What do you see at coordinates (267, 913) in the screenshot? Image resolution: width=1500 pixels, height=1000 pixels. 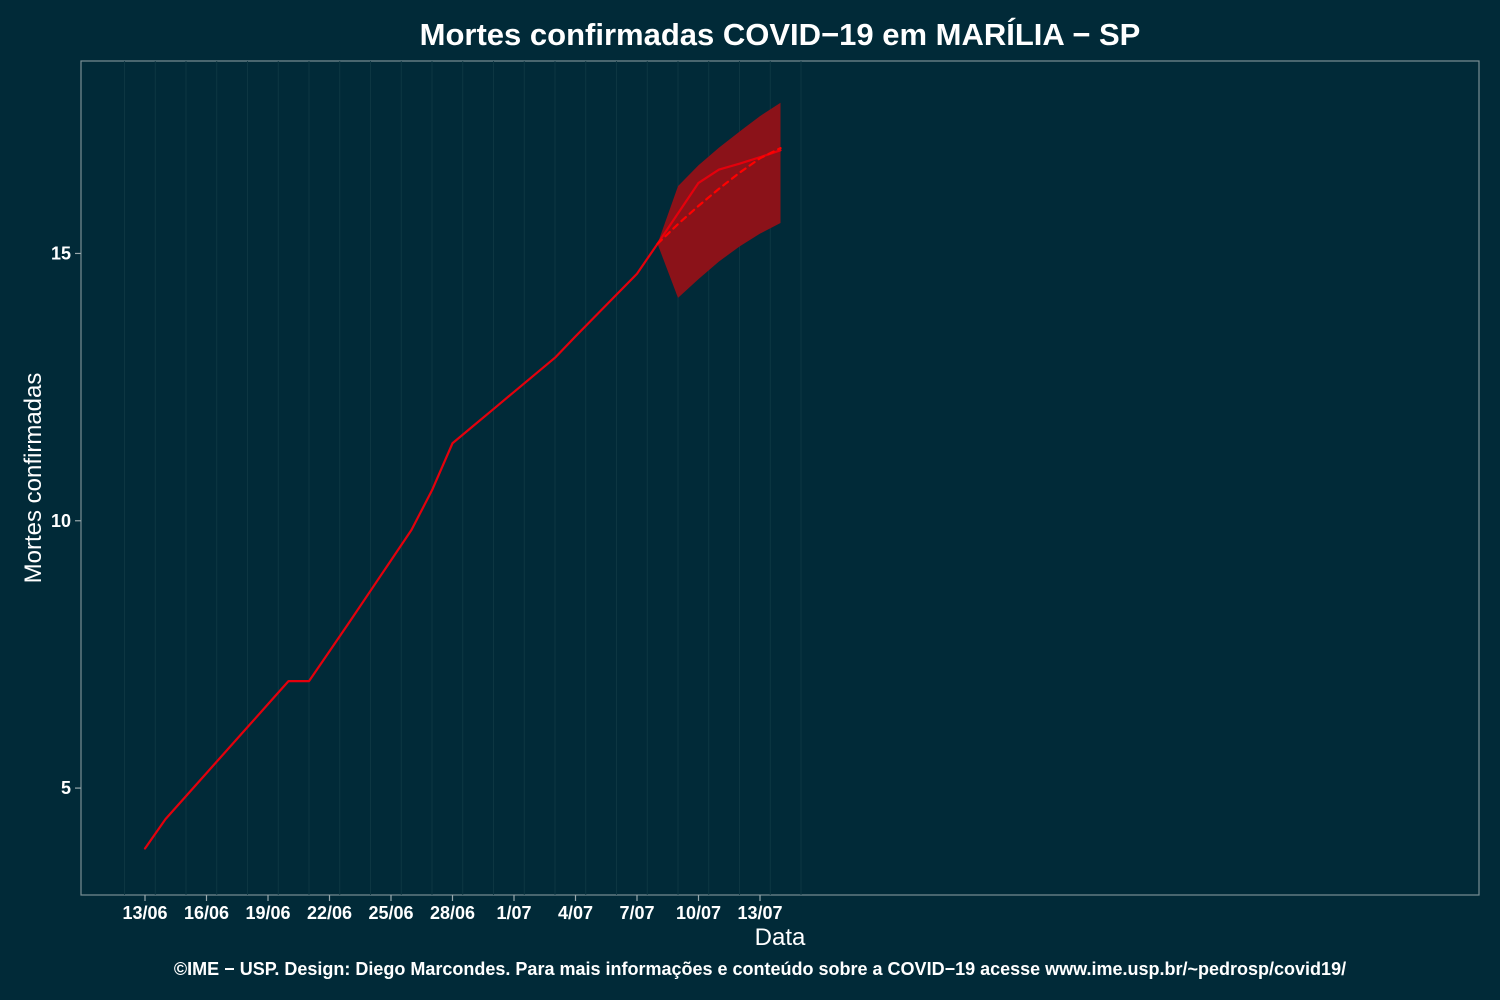 I see `x-tick-label: 19/06` at bounding box center [267, 913].